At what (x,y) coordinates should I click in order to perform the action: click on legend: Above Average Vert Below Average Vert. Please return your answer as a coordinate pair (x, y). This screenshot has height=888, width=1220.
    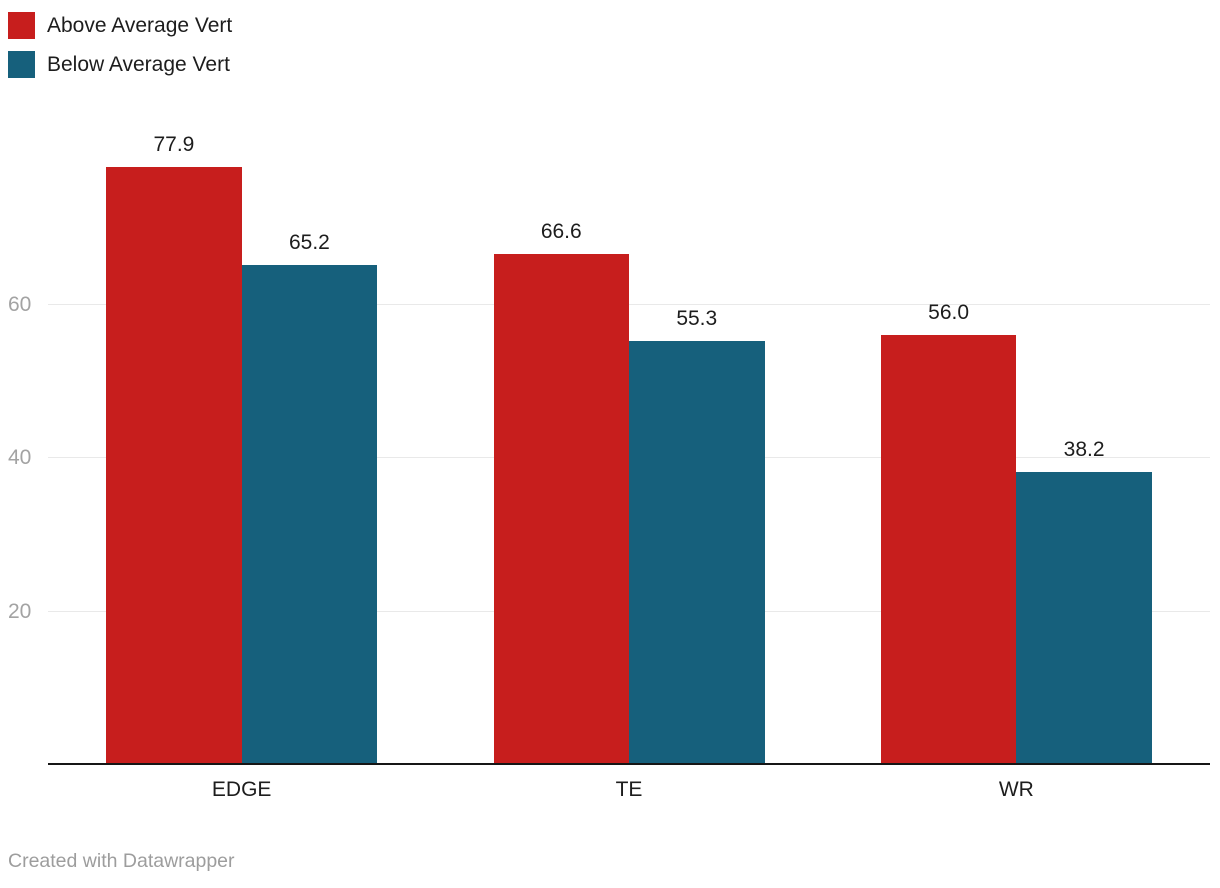
    Looking at the image, I should click on (120, 51).